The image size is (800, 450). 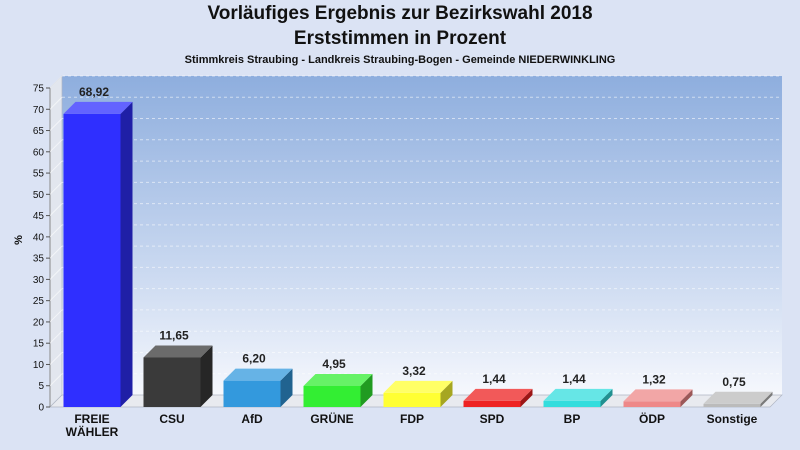 What do you see at coordinates (39, 237) in the screenshot?
I see `y-tick-label: 40` at bounding box center [39, 237].